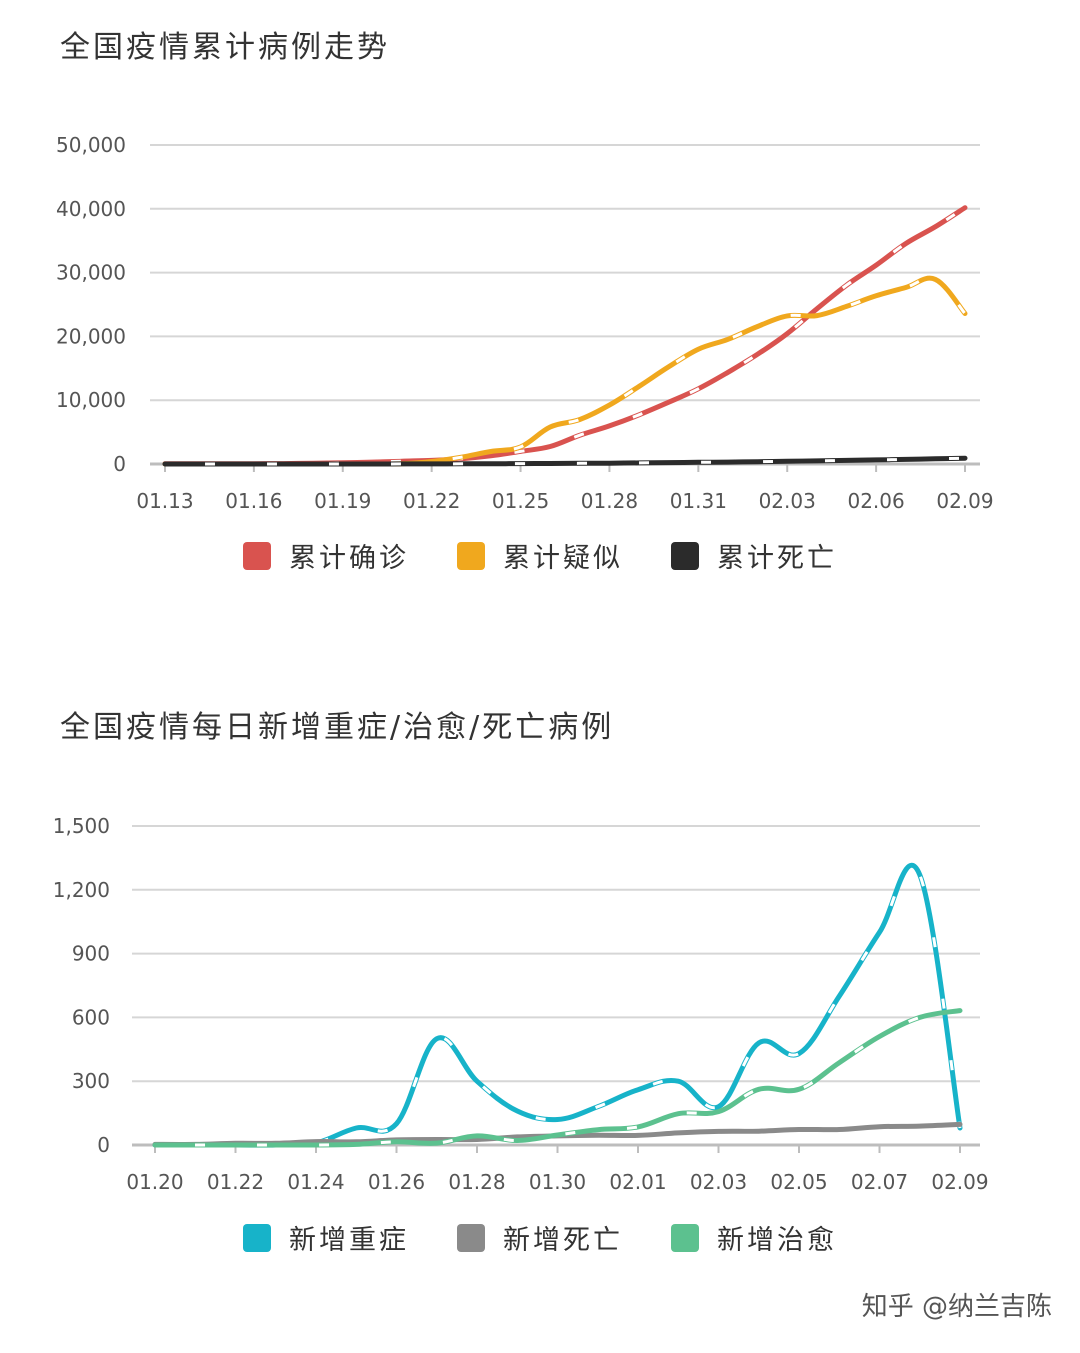 Image resolution: width=1080 pixels, height=1353 pixels. Describe the element at coordinates (520, 501) in the screenshot. I see `x-tick-label: 01.25` at that location.